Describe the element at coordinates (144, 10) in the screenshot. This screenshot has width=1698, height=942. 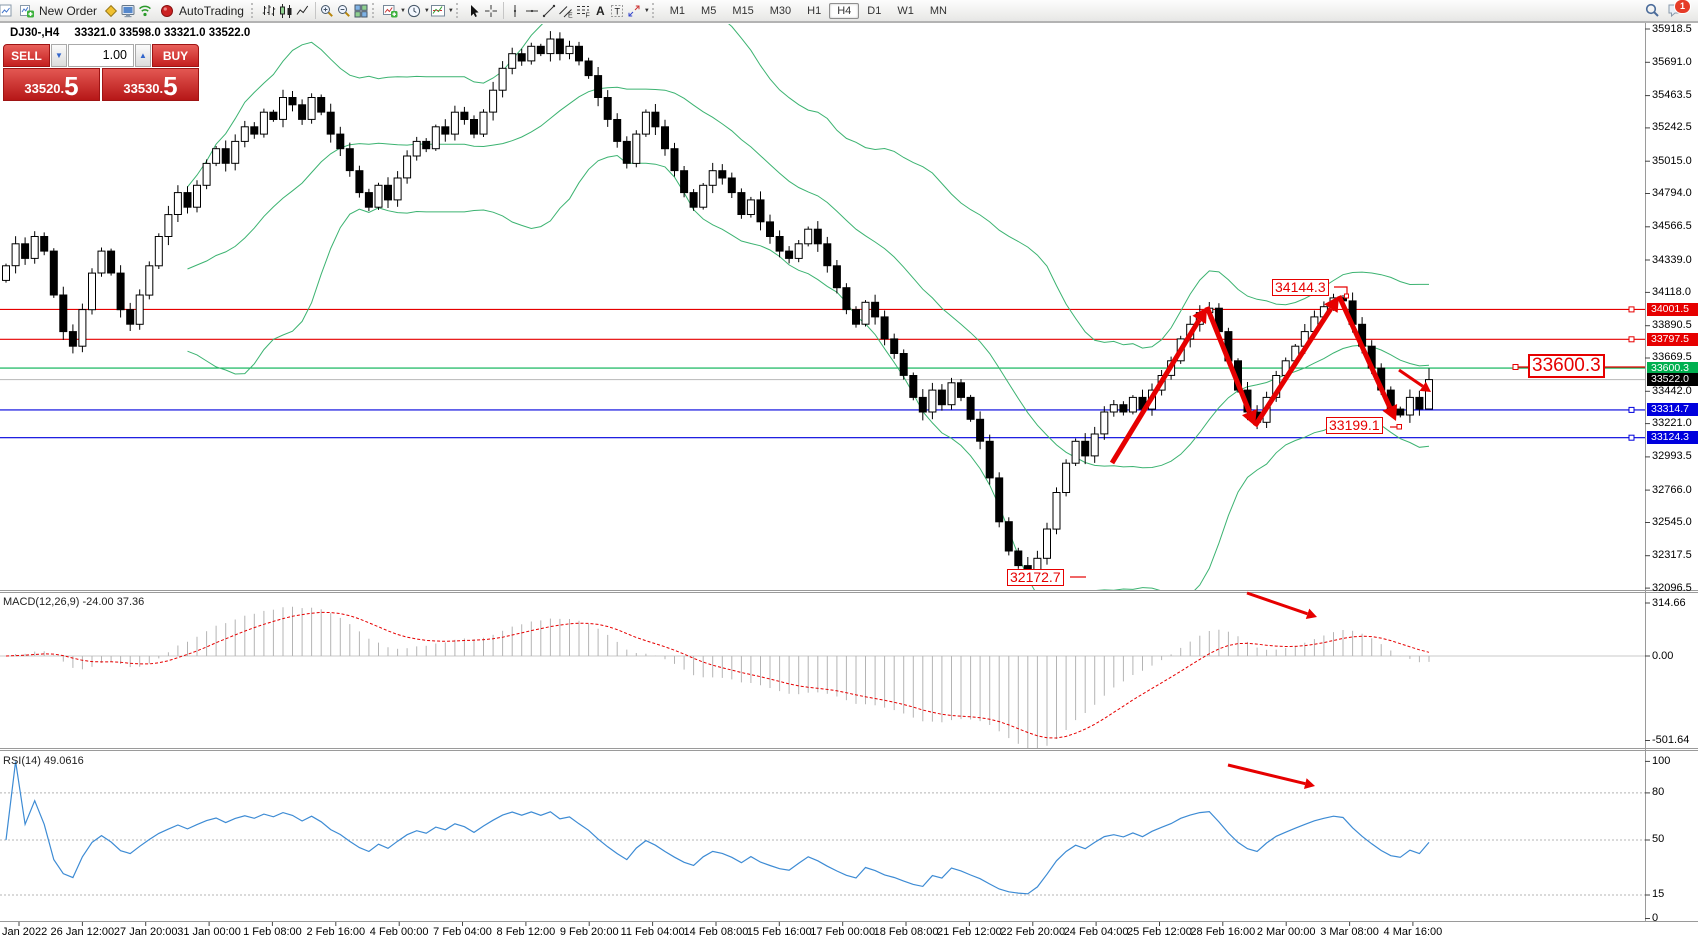
I see `signals-icon` at that location.